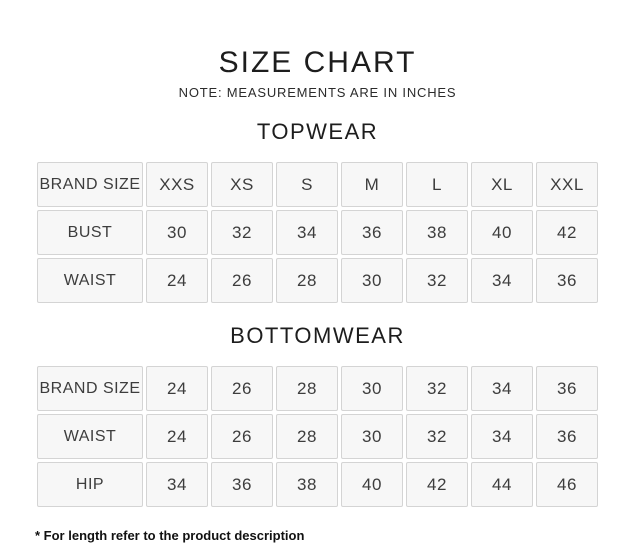 The image size is (635, 552). Describe the element at coordinates (502, 484) in the screenshot. I see `value-cell: 44` at that location.